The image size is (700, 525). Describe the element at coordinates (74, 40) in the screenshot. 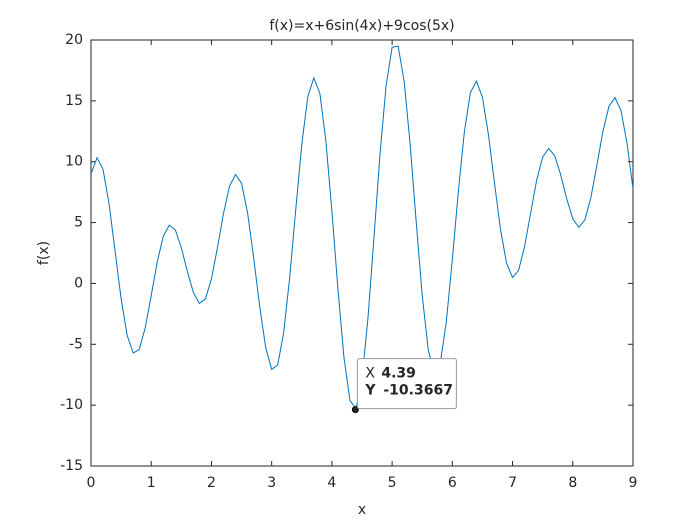

I see `y-tick-label: 20` at that location.